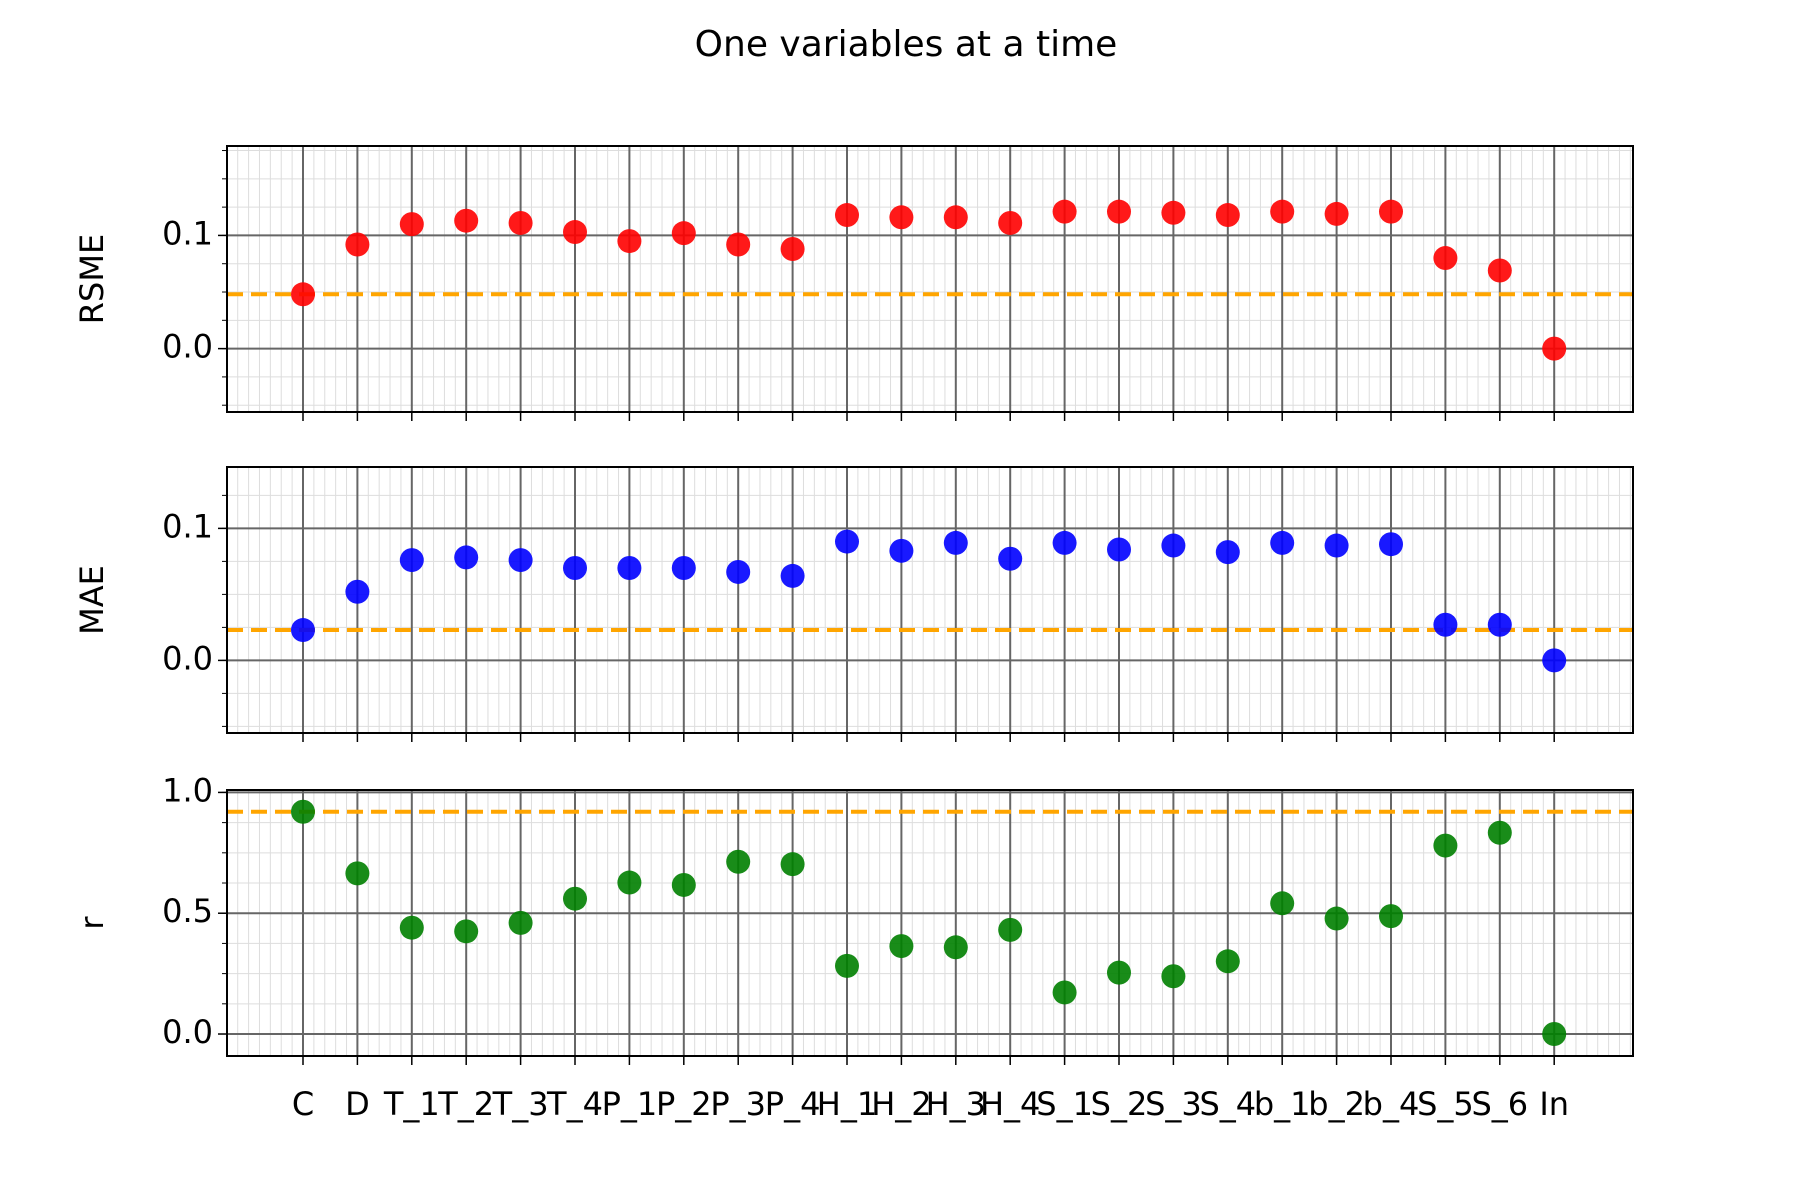 The width and height of the screenshot is (1800, 1200). What do you see at coordinates (1173, 1104) in the screenshot?
I see `x-tick-label: S_3` at bounding box center [1173, 1104].